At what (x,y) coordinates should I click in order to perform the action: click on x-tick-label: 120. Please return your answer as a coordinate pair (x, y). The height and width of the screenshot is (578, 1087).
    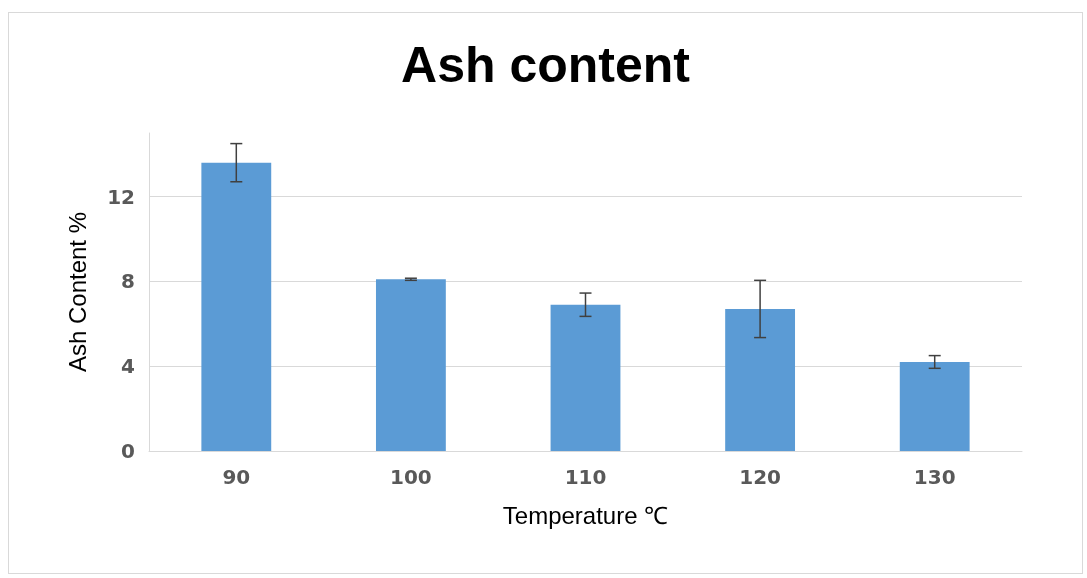
    Looking at the image, I should click on (760, 477).